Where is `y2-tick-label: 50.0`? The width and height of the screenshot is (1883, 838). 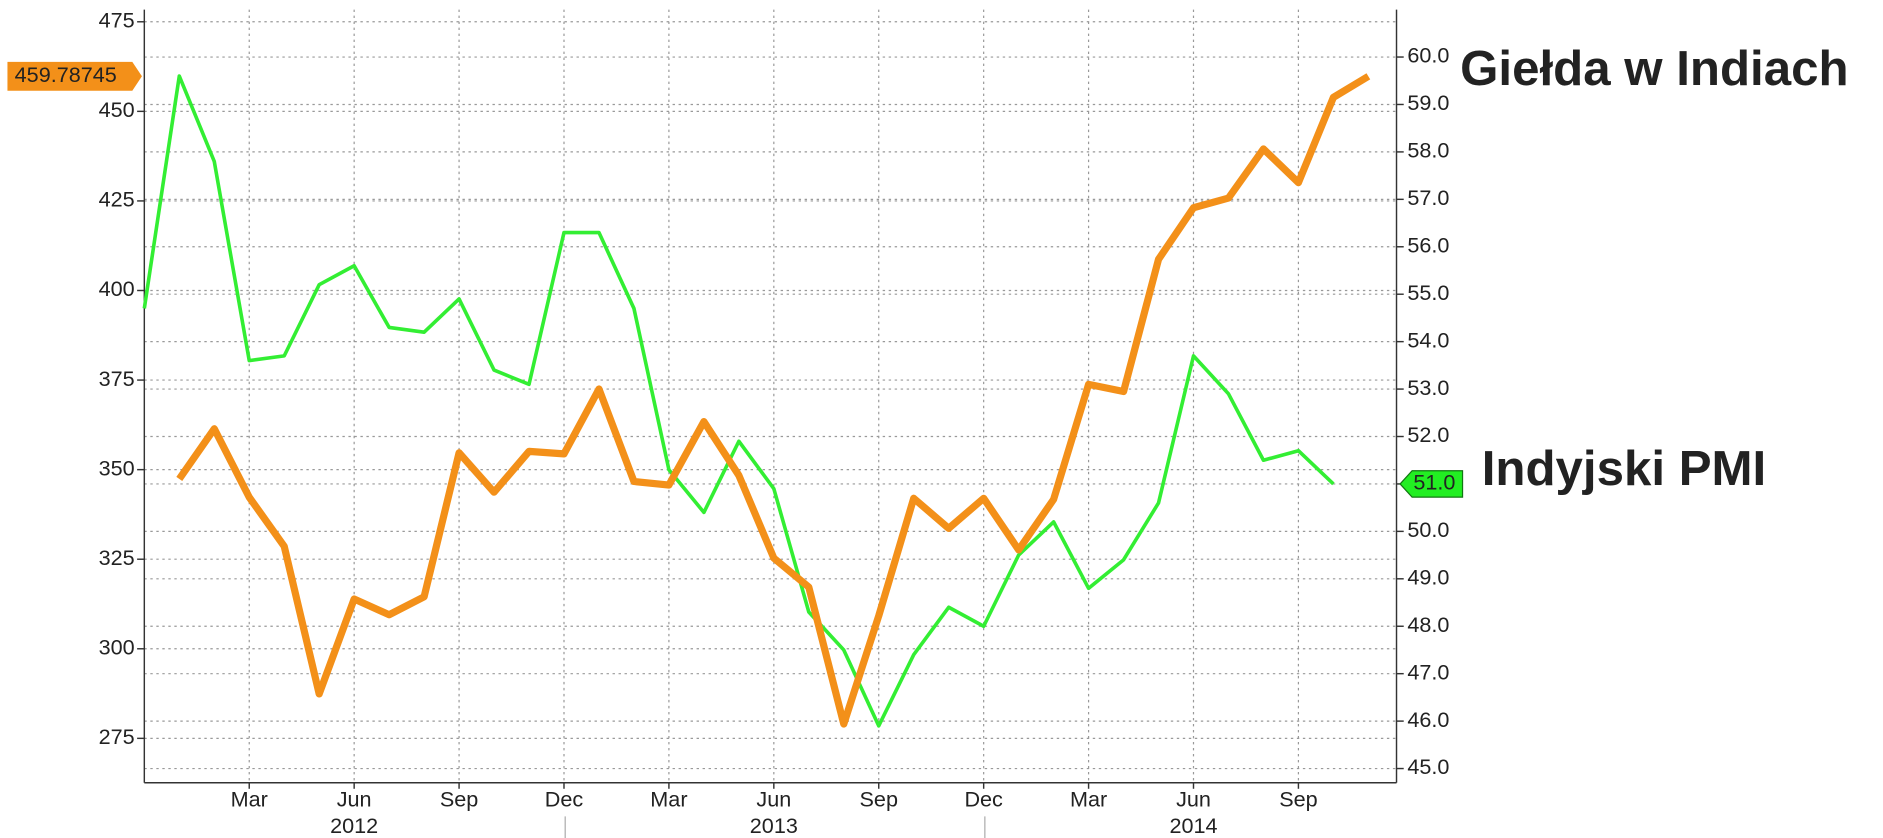
y2-tick-label: 50.0 is located at coordinates (1428, 529).